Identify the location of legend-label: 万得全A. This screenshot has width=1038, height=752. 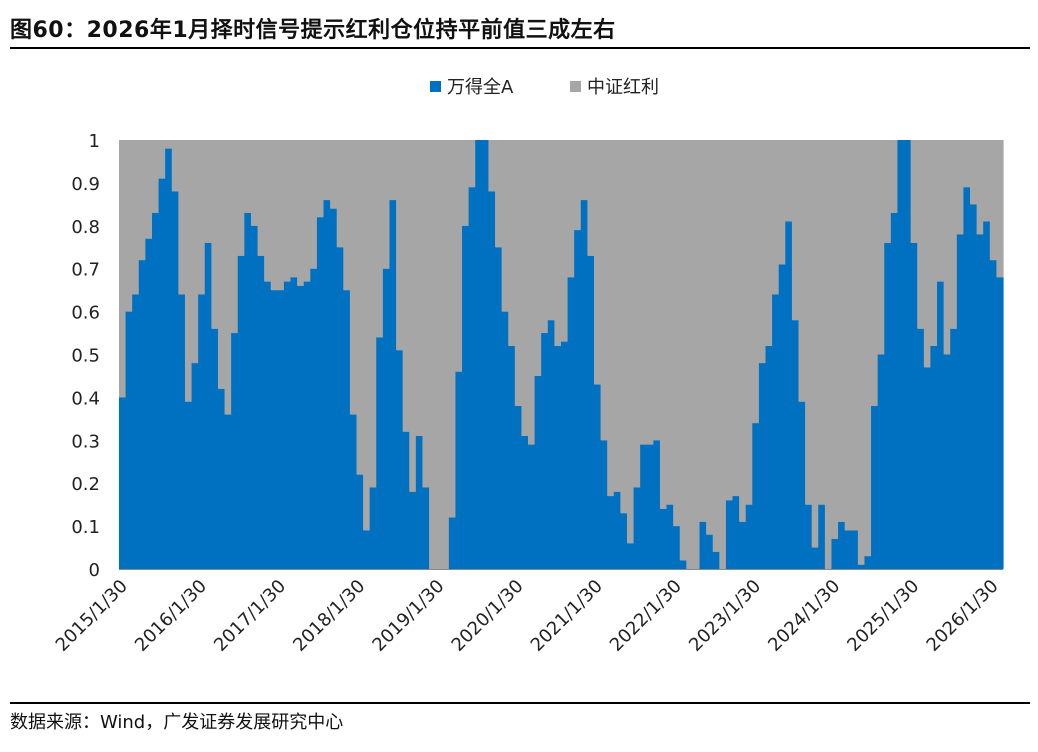
(480, 87).